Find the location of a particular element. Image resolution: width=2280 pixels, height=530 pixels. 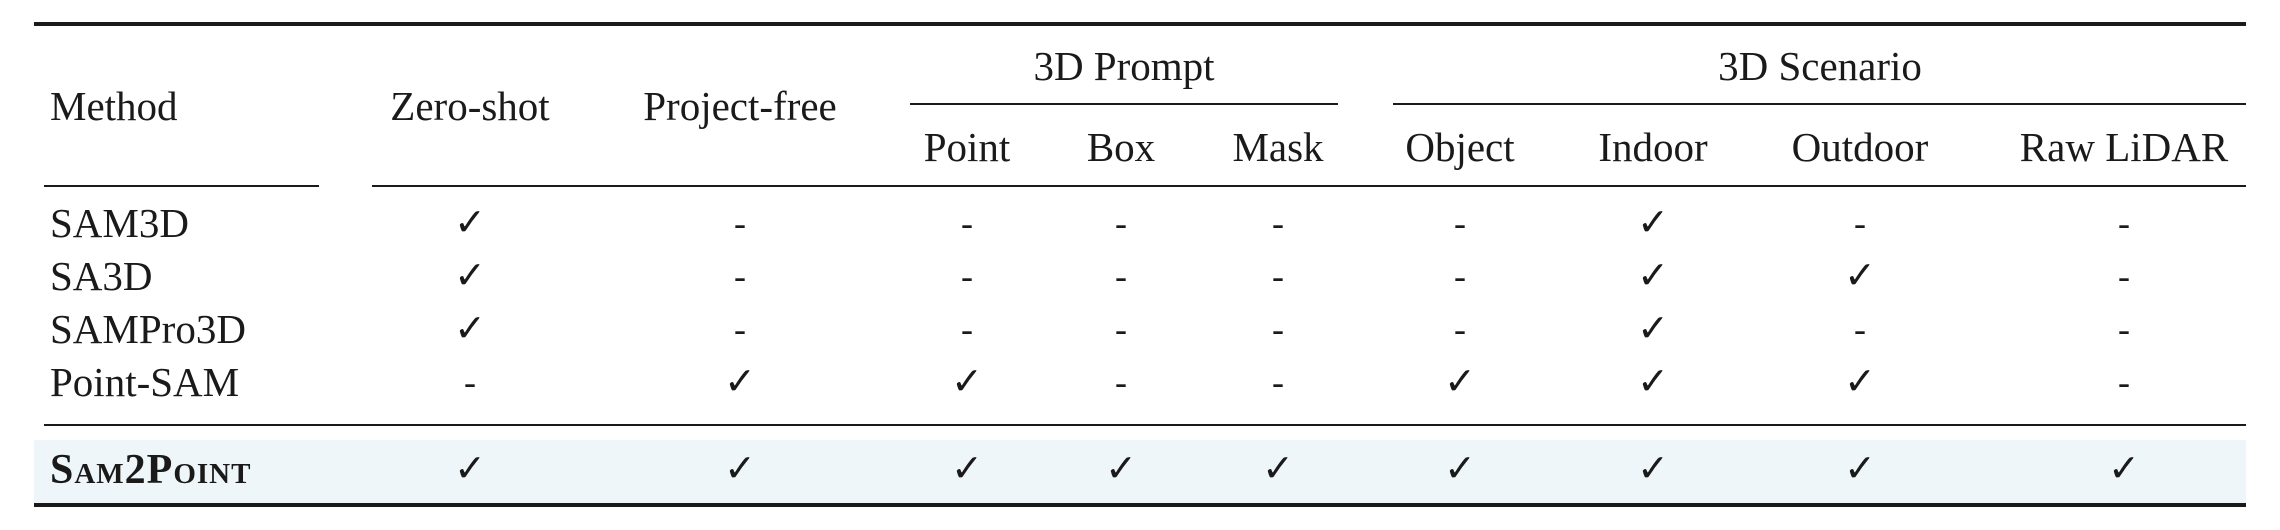

method-name: SA3D is located at coordinates (101, 276).